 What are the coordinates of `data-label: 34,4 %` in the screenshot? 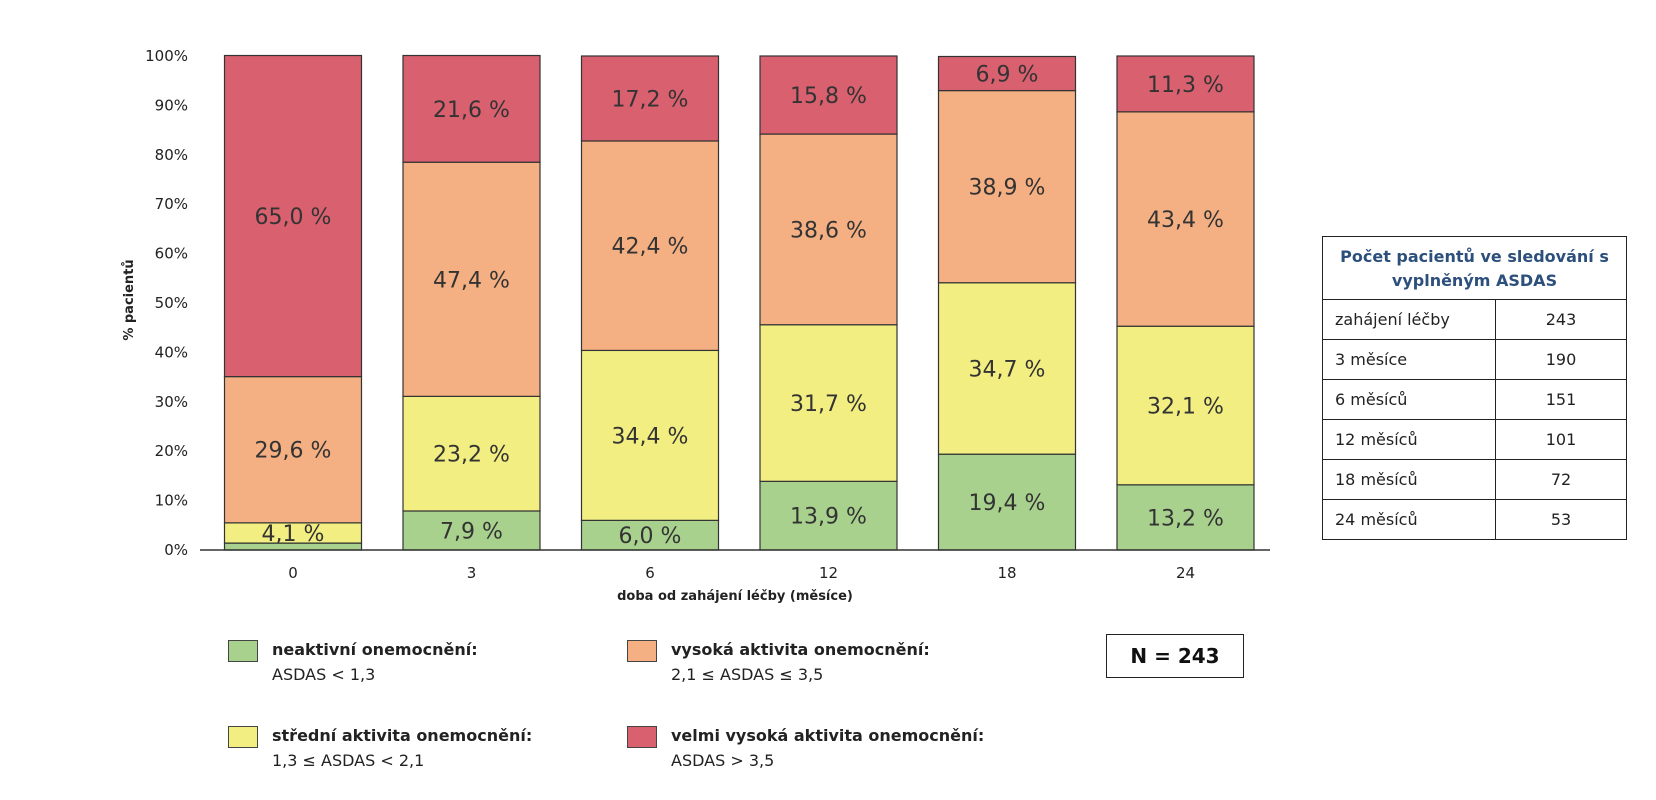 It's located at (650, 436).